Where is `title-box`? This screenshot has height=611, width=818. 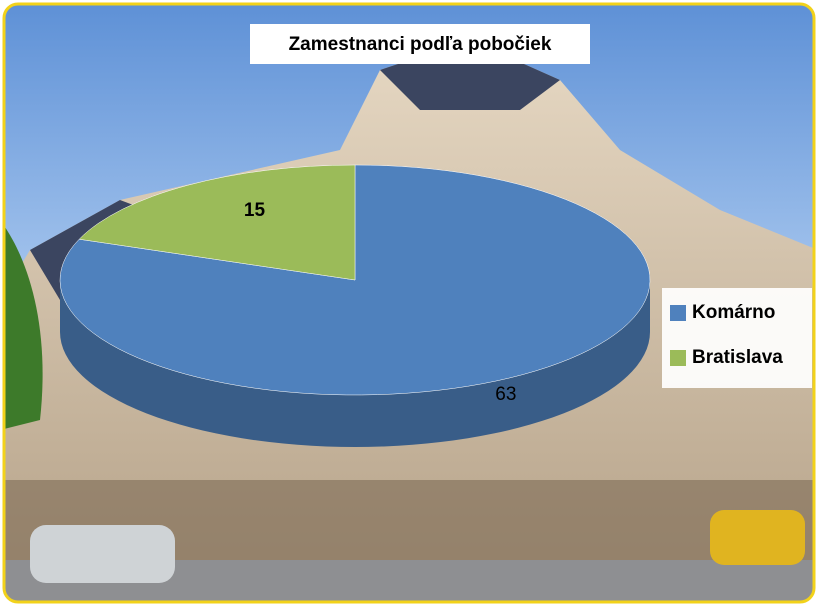 title-box is located at coordinates (420, 44).